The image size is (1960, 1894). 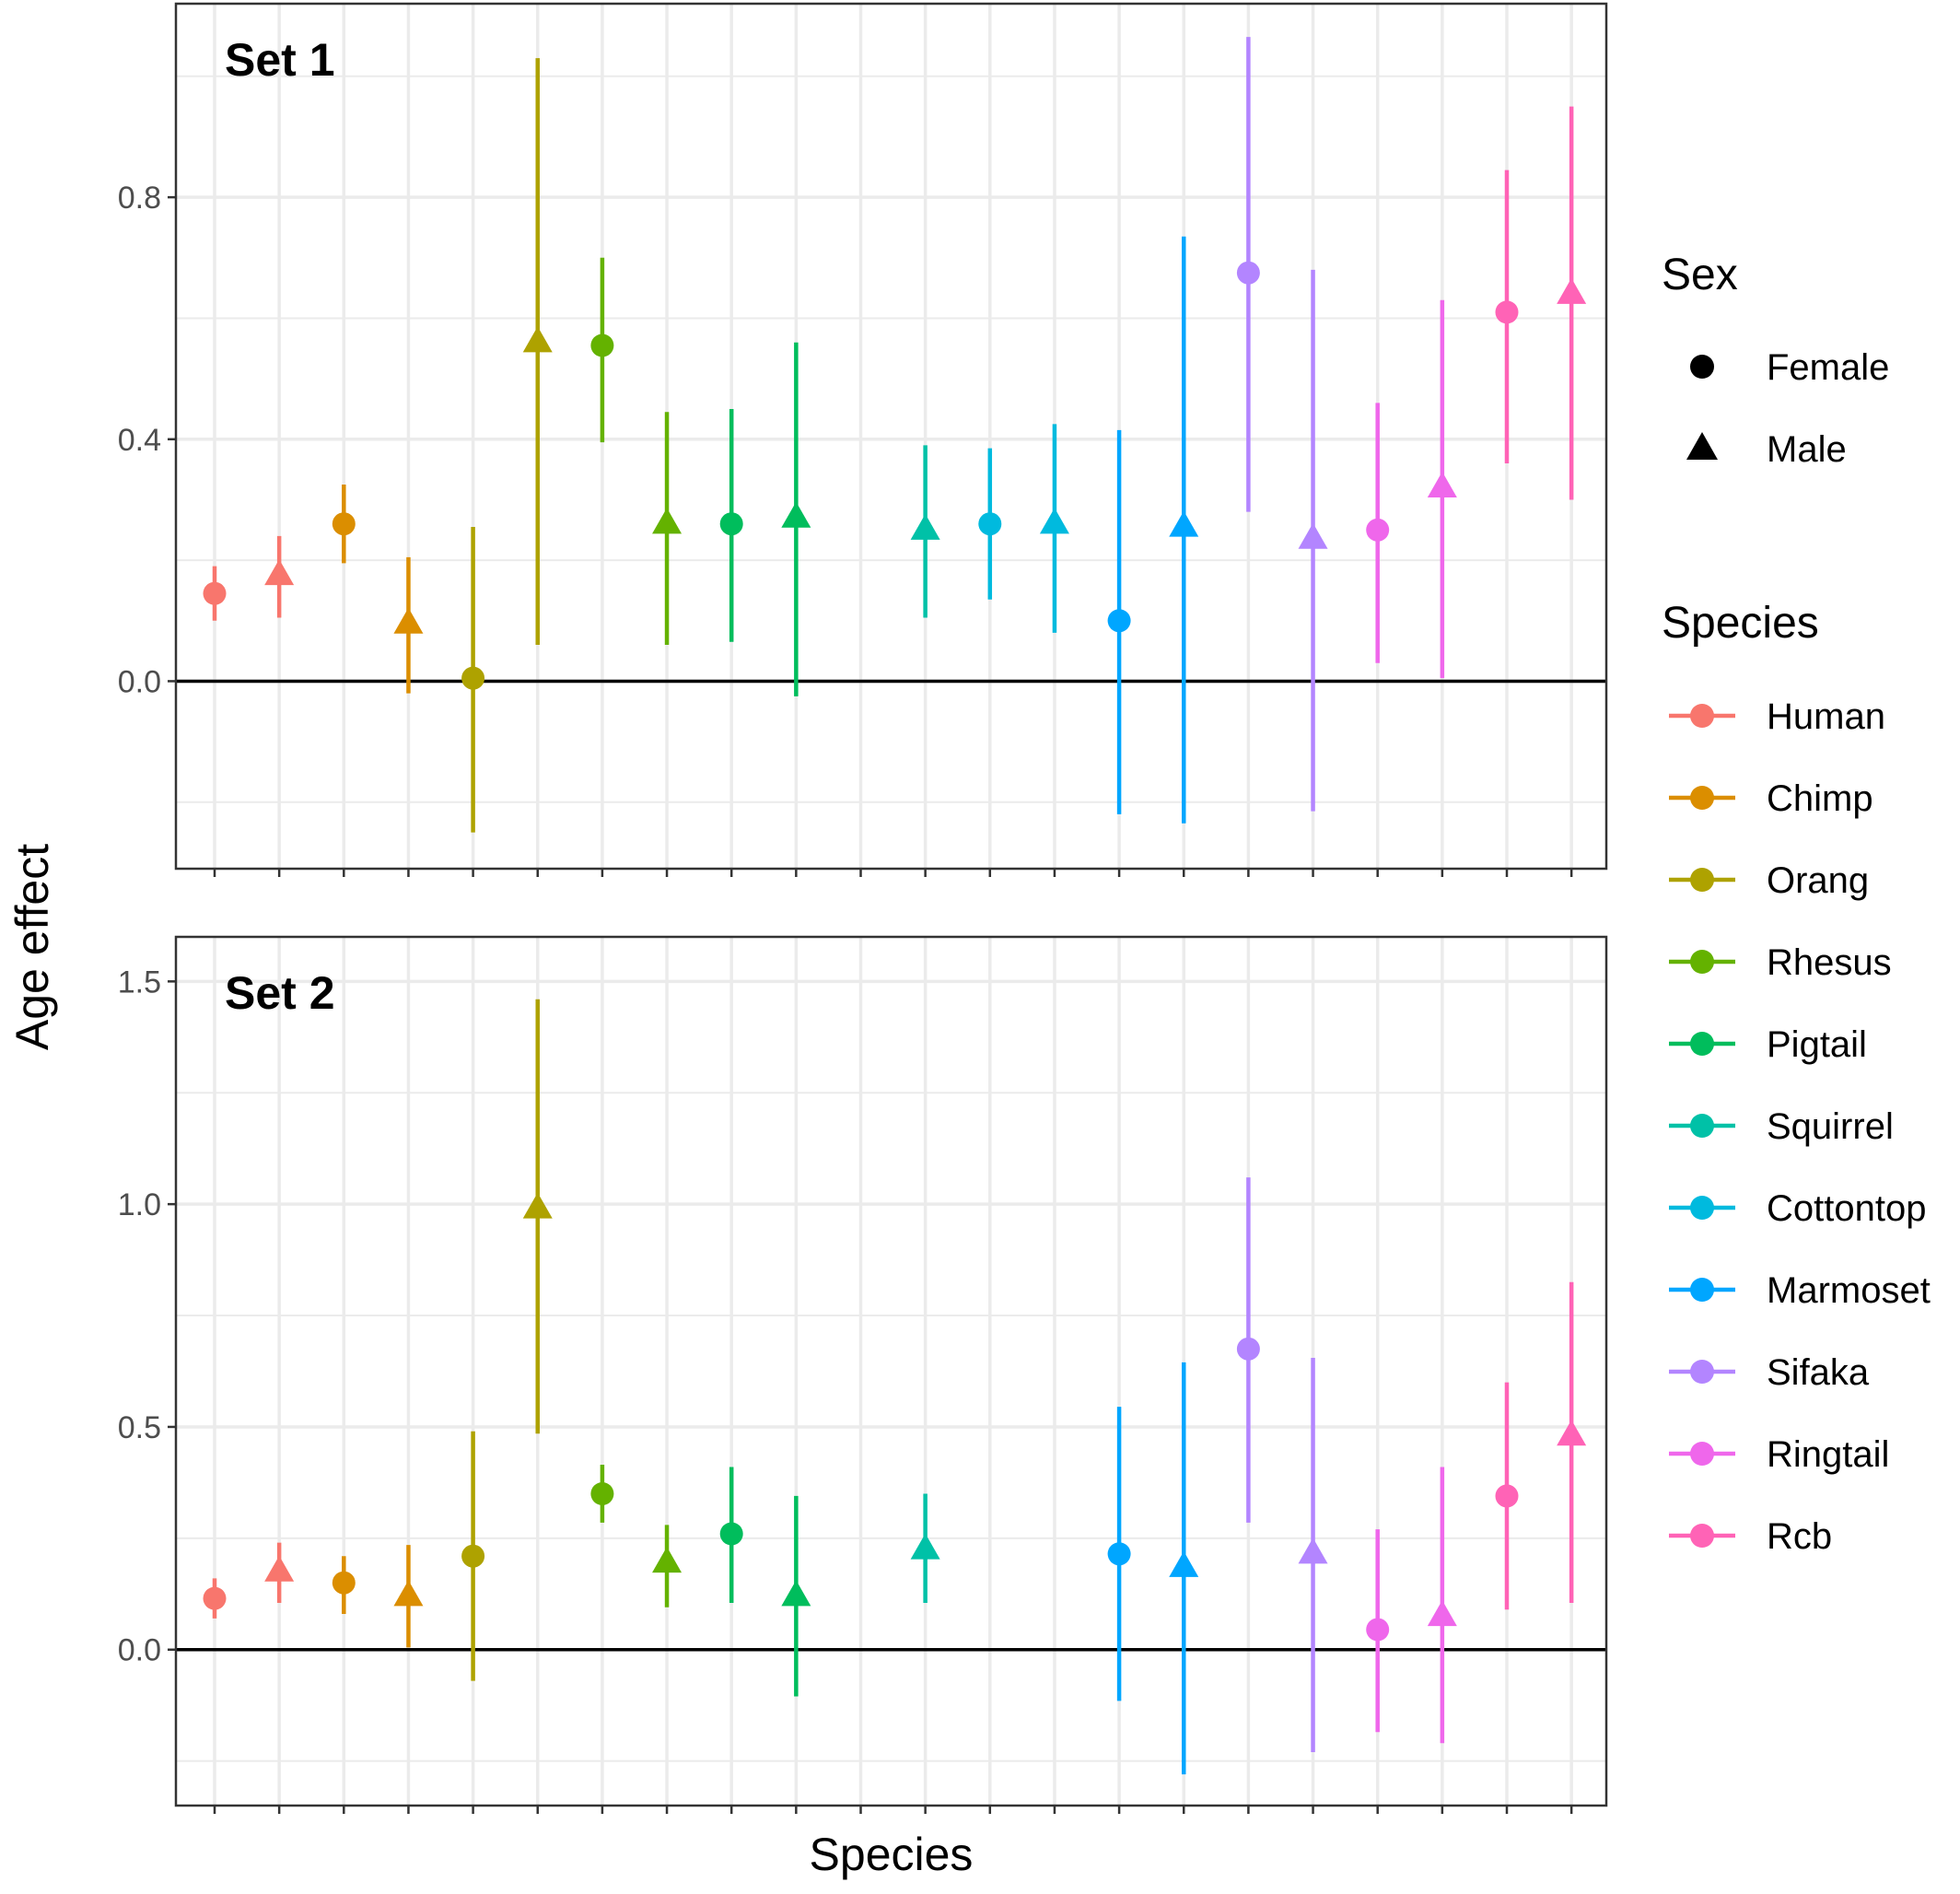 What do you see at coordinates (990, 524) in the screenshot?
I see `point-cottontop-female` at bounding box center [990, 524].